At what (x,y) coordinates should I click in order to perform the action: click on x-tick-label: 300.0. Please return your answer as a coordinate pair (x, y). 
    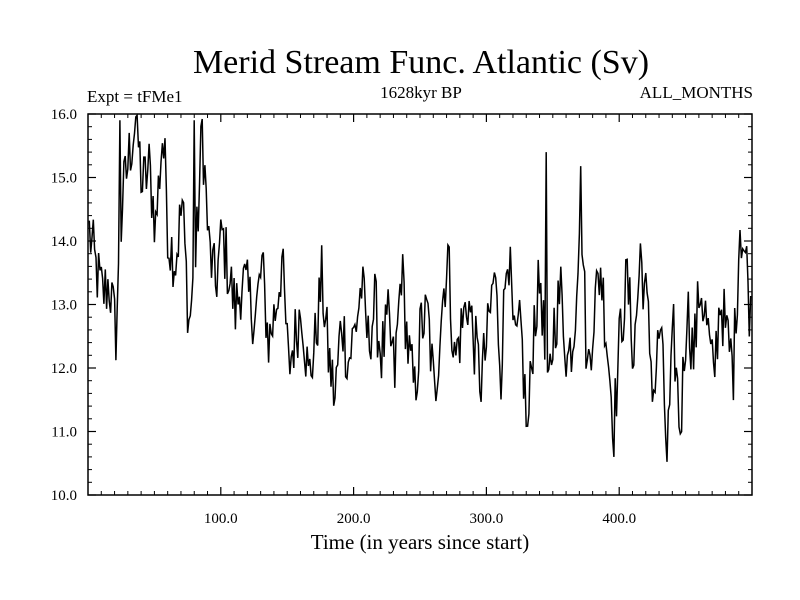
    Looking at the image, I should click on (487, 519).